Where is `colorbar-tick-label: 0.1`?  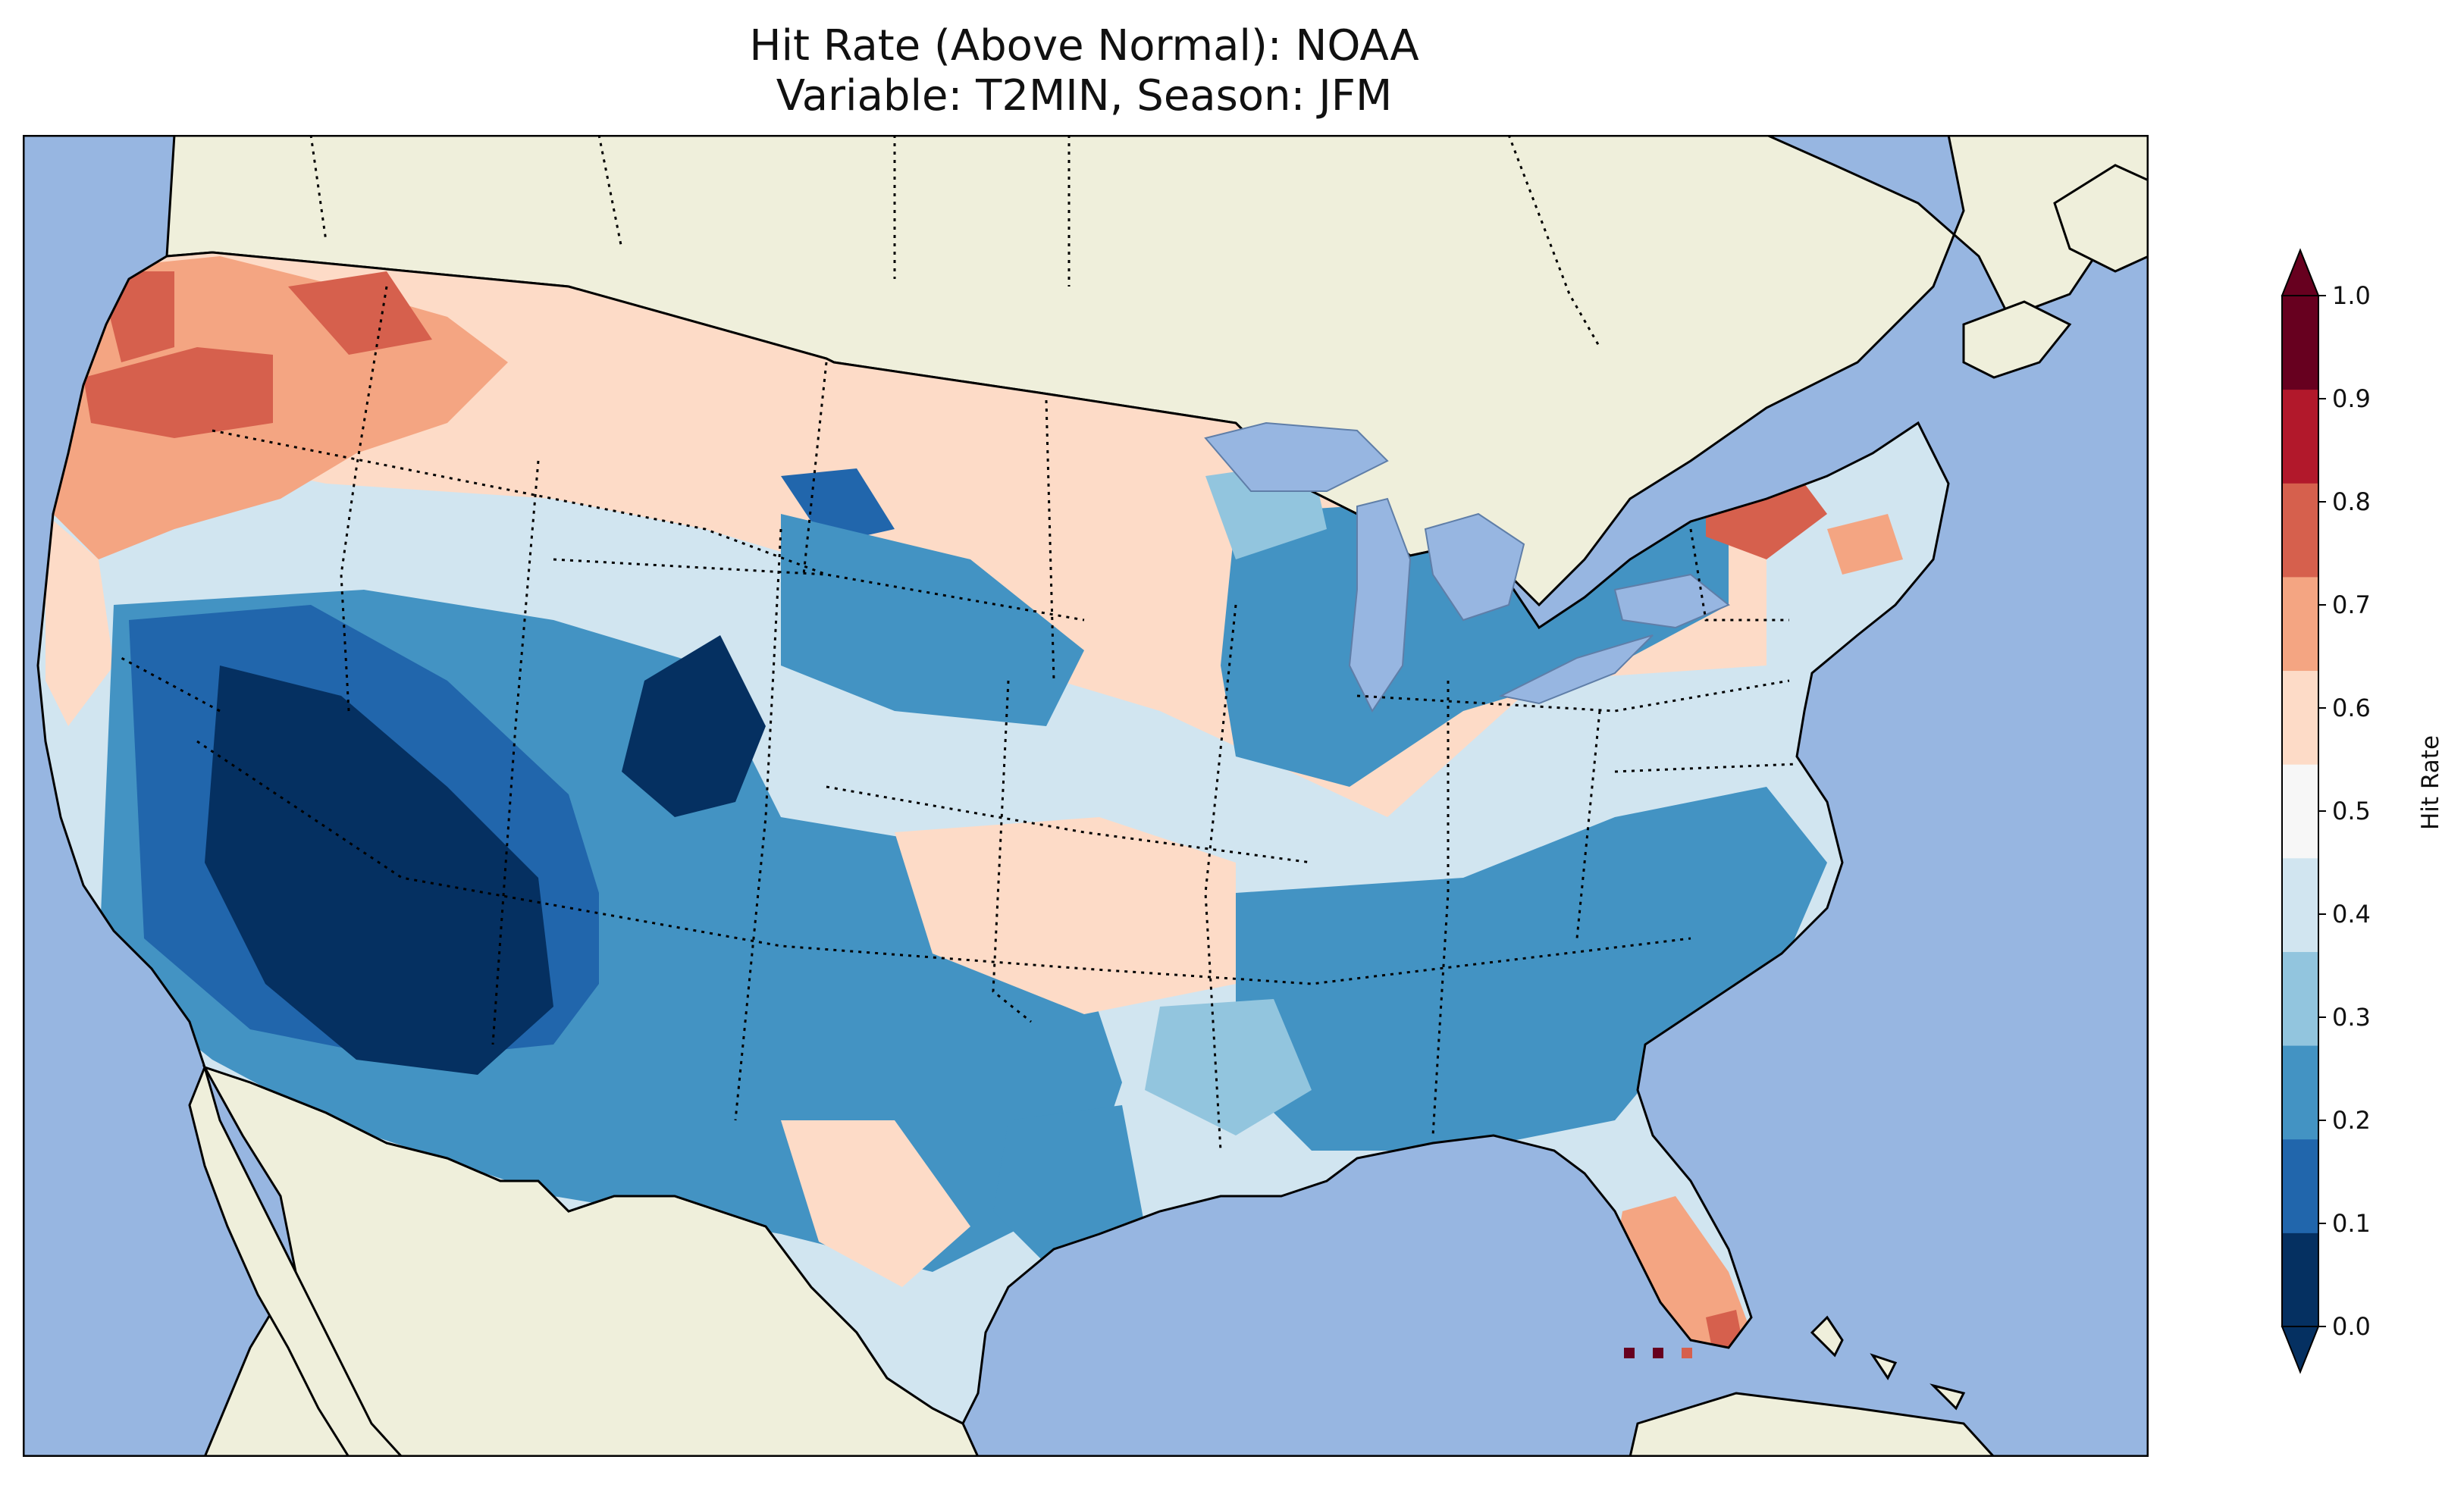 colorbar-tick-label: 0.1 is located at coordinates (2351, 1223).